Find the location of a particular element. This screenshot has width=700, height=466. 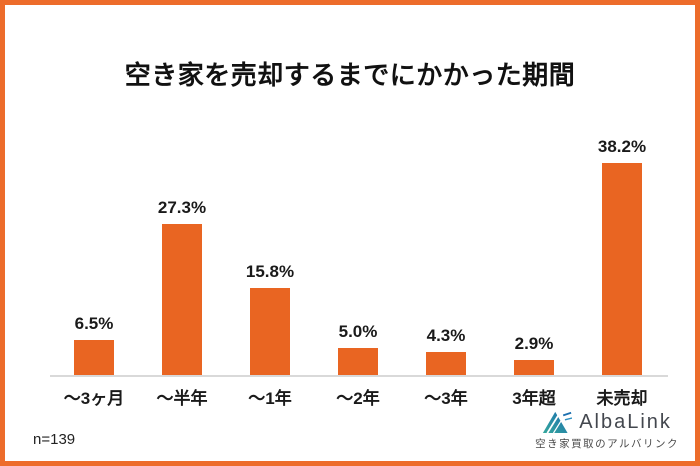

bar-column: 15.8% is located at coordinates (270, 253).